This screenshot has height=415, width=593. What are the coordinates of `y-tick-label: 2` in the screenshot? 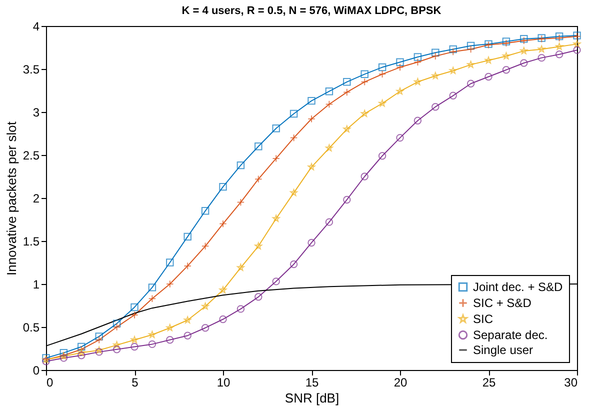 It's located at (36, 199).